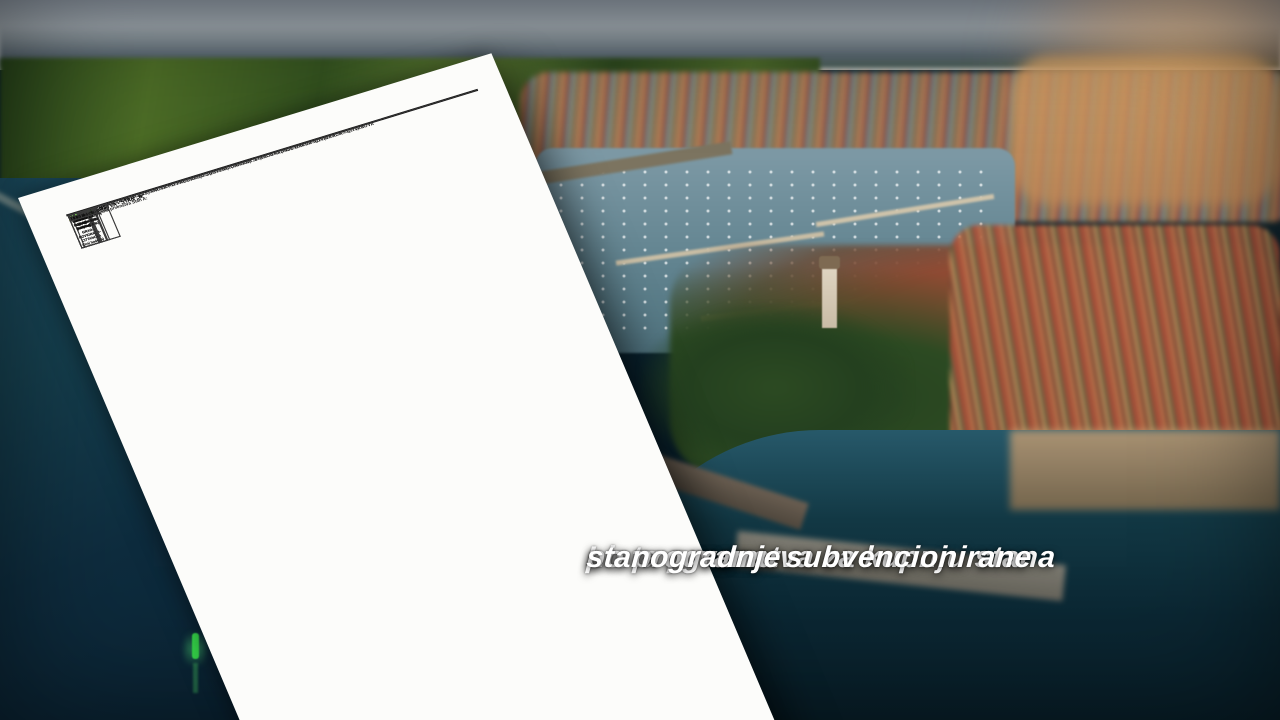  Describe the element at coordinates (1145, 130) in the screenshot. I see `town-rooftops-right` at that location.